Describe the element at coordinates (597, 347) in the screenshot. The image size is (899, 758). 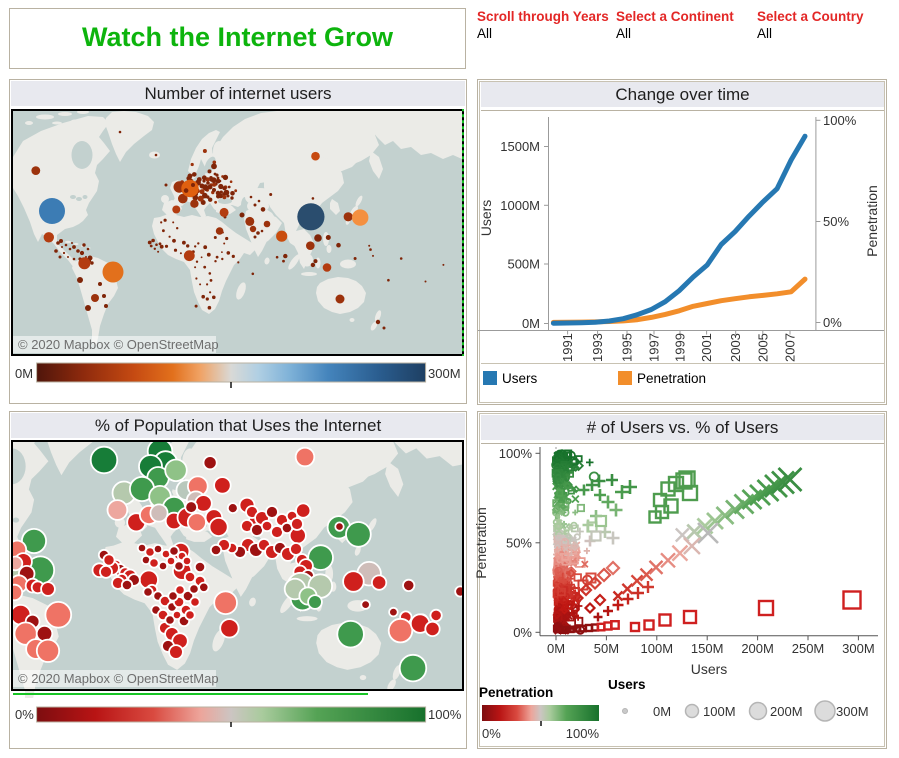
I see `svg-text: 1993` at that location.